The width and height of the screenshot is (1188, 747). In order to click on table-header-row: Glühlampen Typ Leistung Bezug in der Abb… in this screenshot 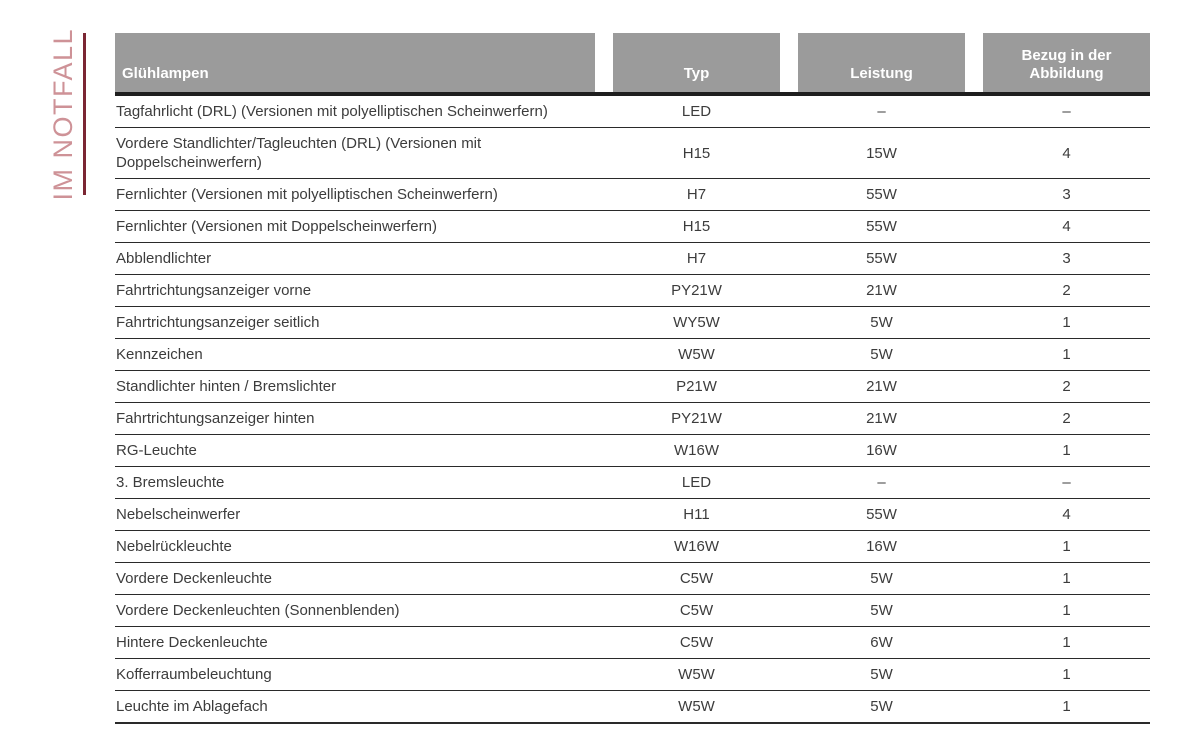, I will do `click(632, 62)`.